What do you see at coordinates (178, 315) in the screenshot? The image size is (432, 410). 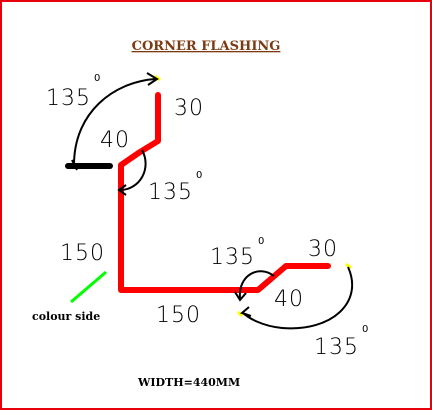 I see `dim-horizontal: 150` at bounding box center [178, 315].